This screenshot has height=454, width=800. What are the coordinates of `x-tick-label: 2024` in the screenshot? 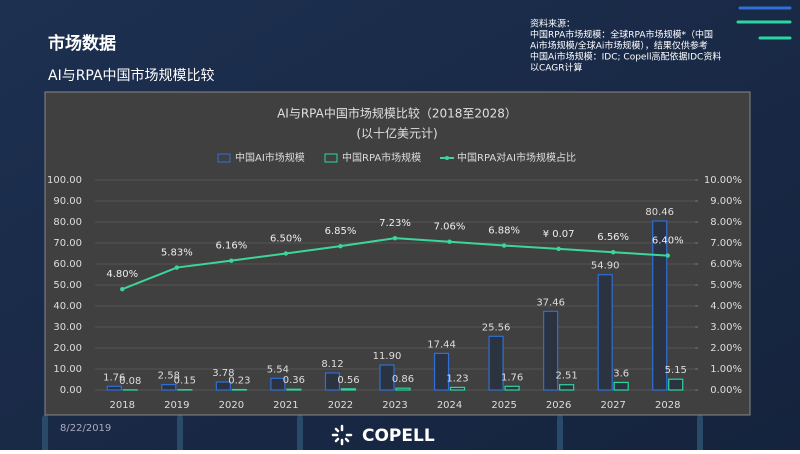 It's located at (449, 405).